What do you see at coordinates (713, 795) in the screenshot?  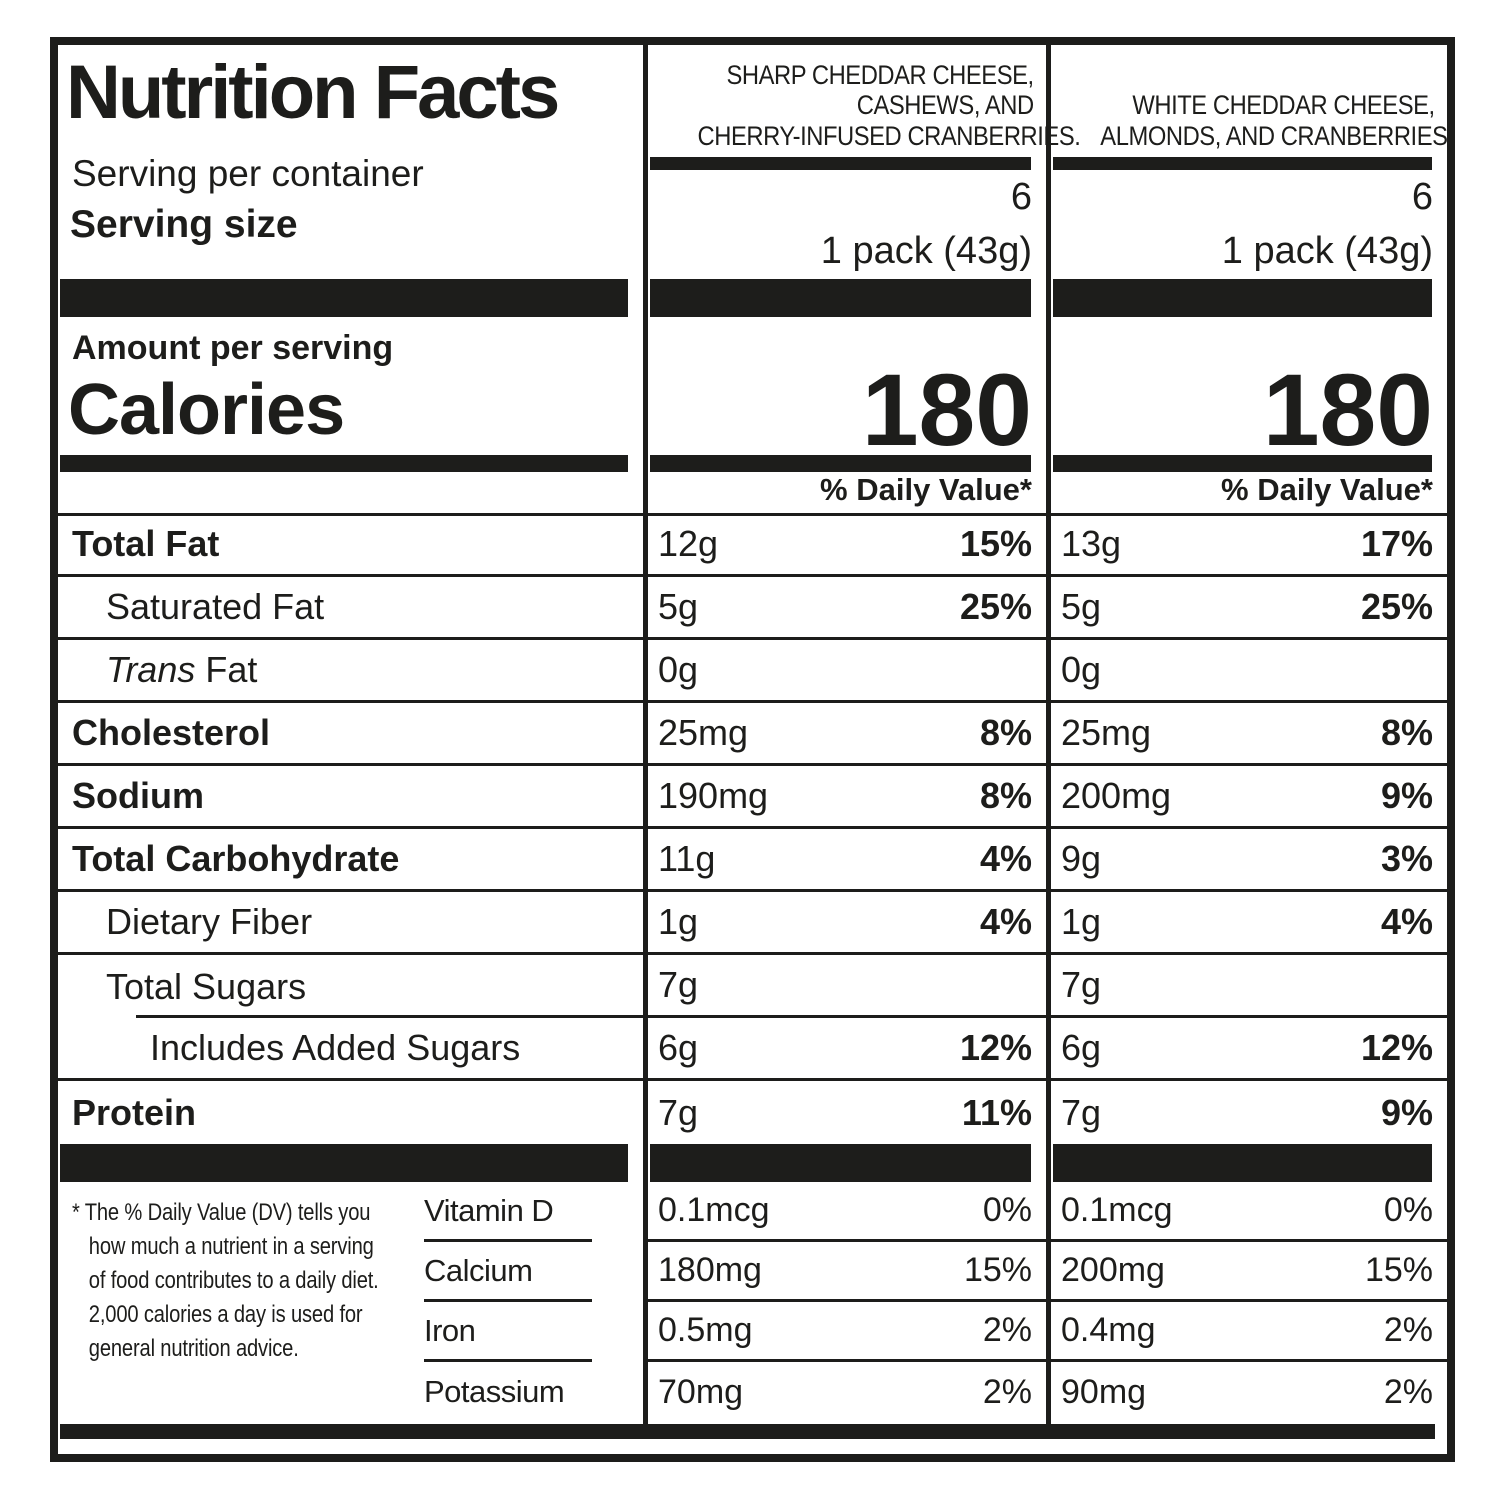 I see `nutrient-amount: 190mg` at bounding box center [713, 795].